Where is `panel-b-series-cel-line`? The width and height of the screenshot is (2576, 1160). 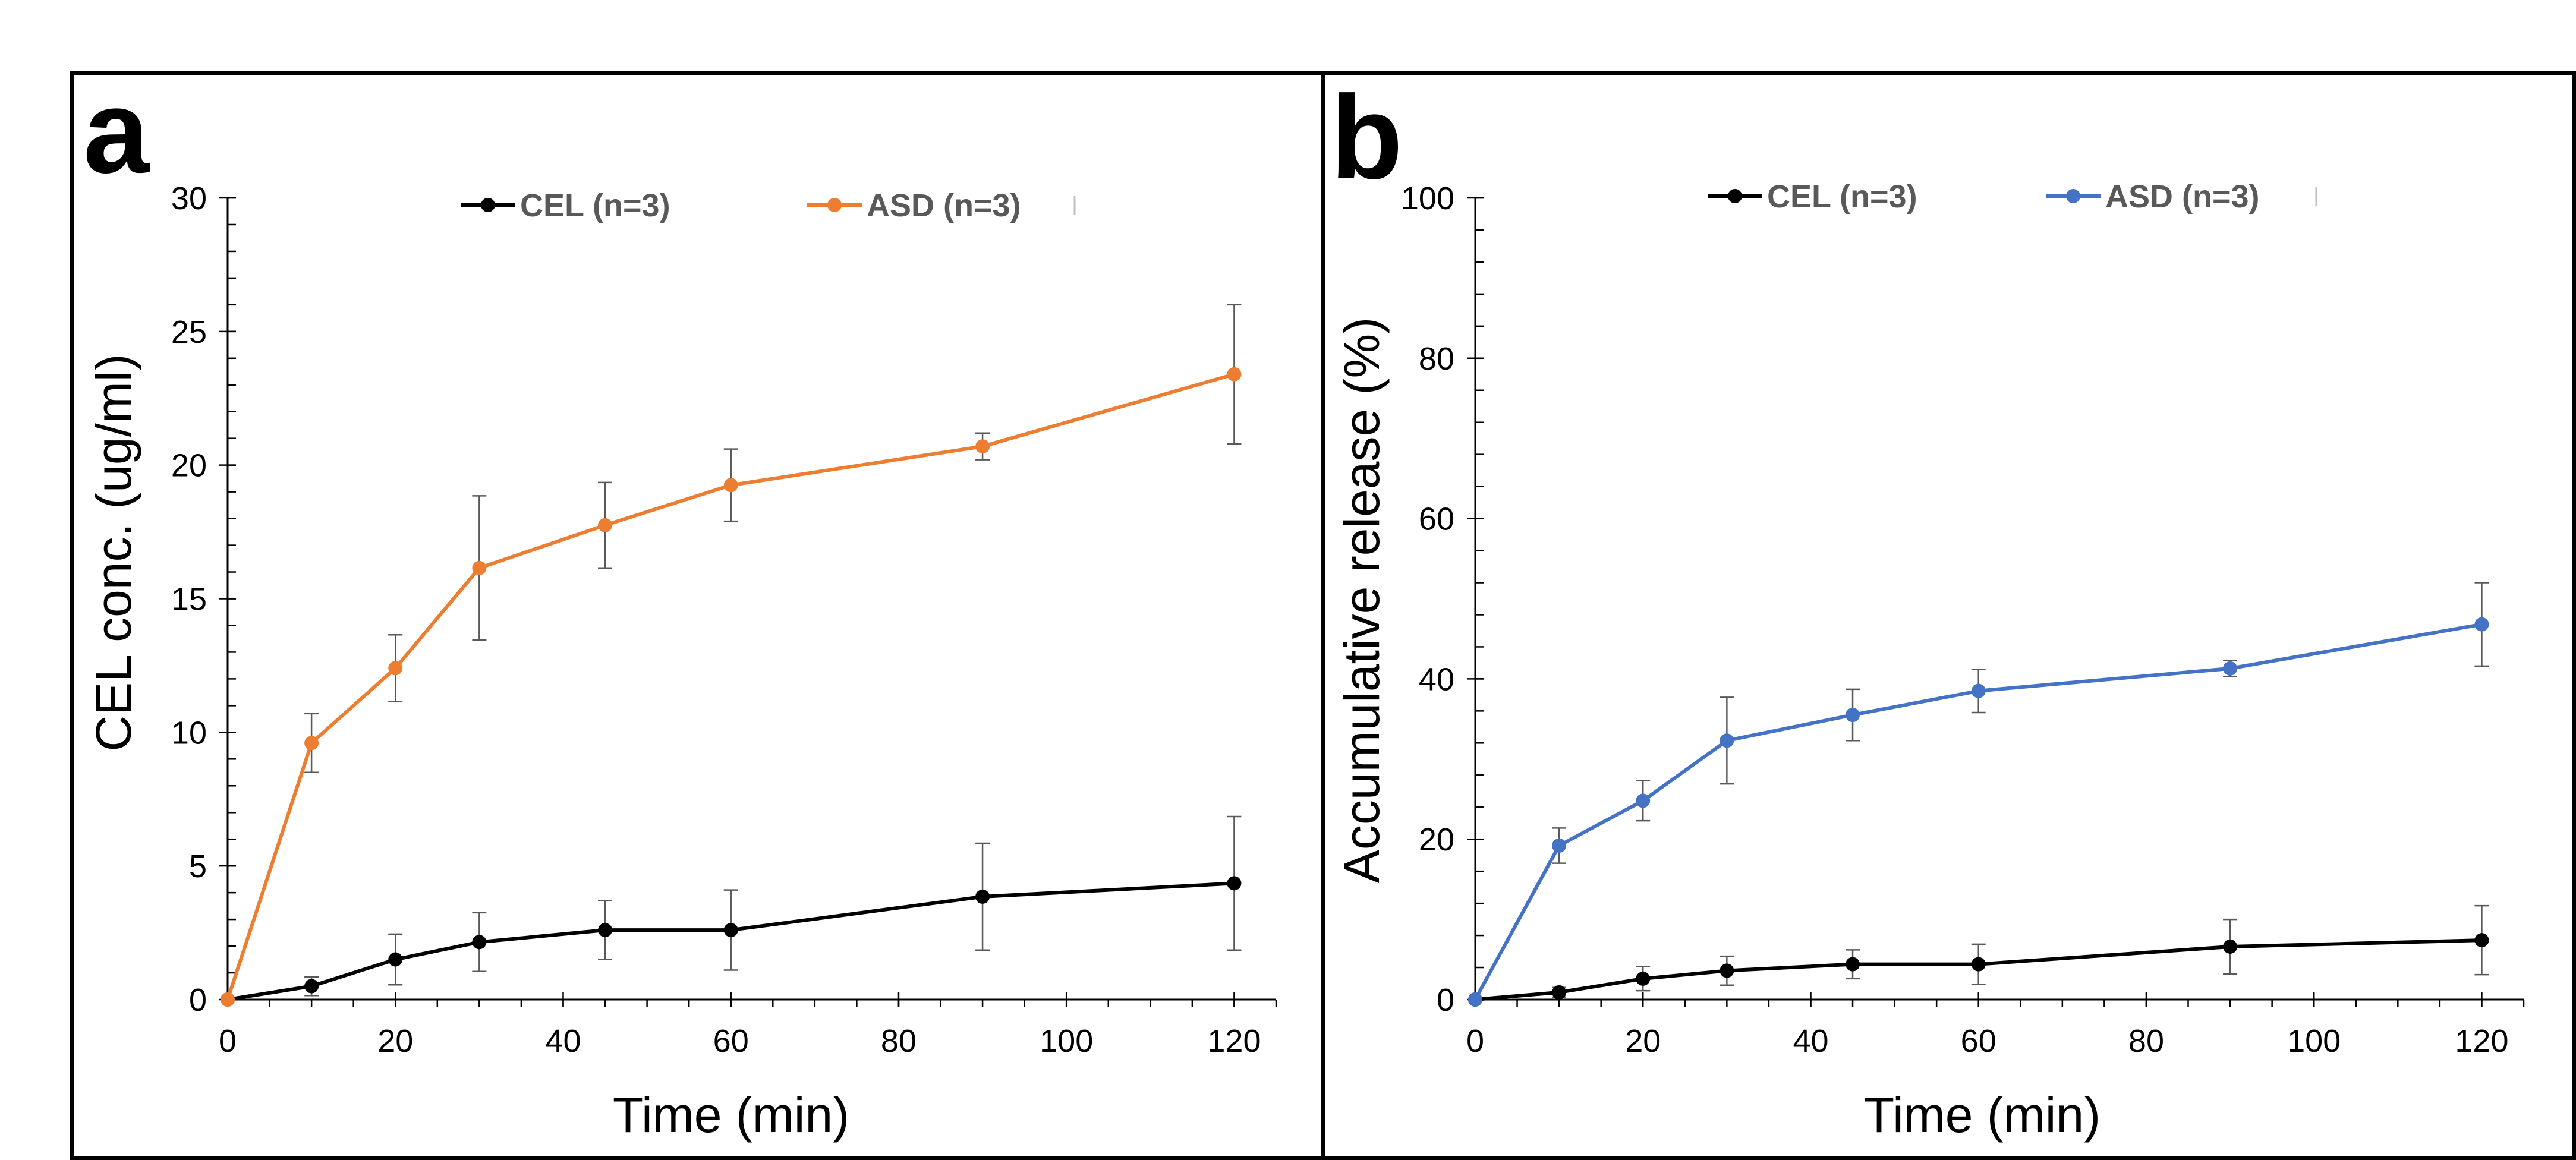
panel-b-series-cel-line is located at coordinates (1978, 970).